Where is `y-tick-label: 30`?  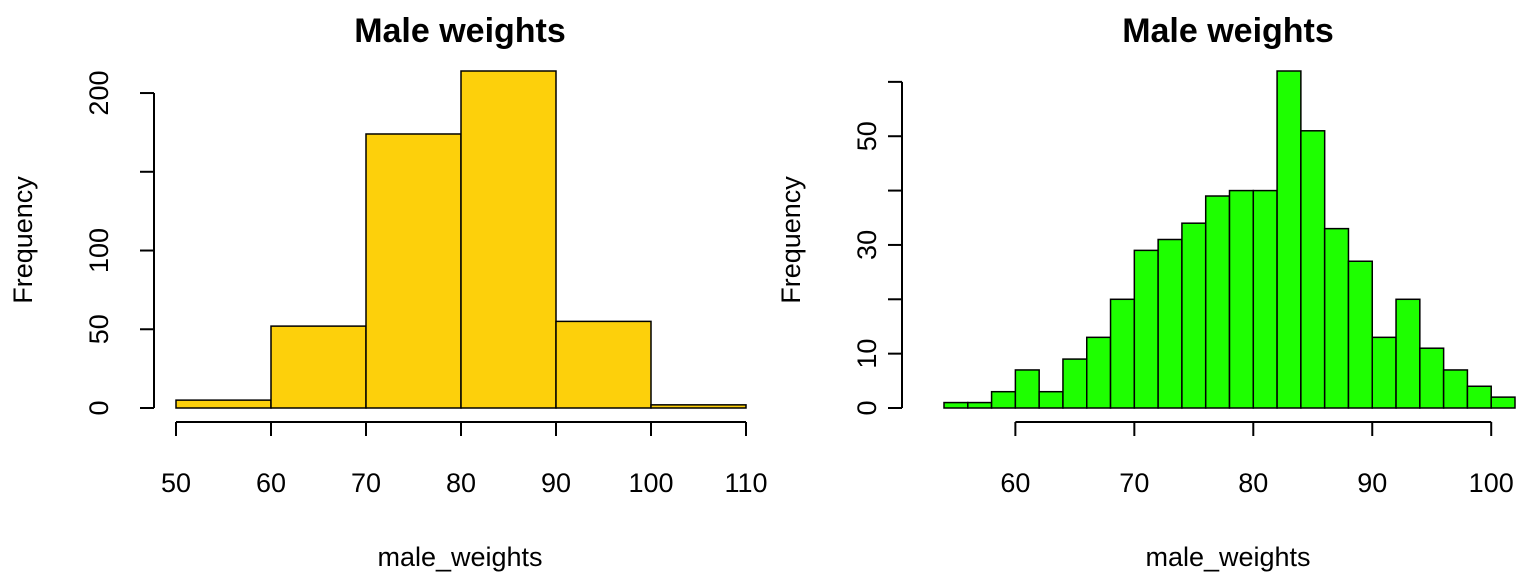
y-tick-label: 30 is located at coordinates (867, 245).